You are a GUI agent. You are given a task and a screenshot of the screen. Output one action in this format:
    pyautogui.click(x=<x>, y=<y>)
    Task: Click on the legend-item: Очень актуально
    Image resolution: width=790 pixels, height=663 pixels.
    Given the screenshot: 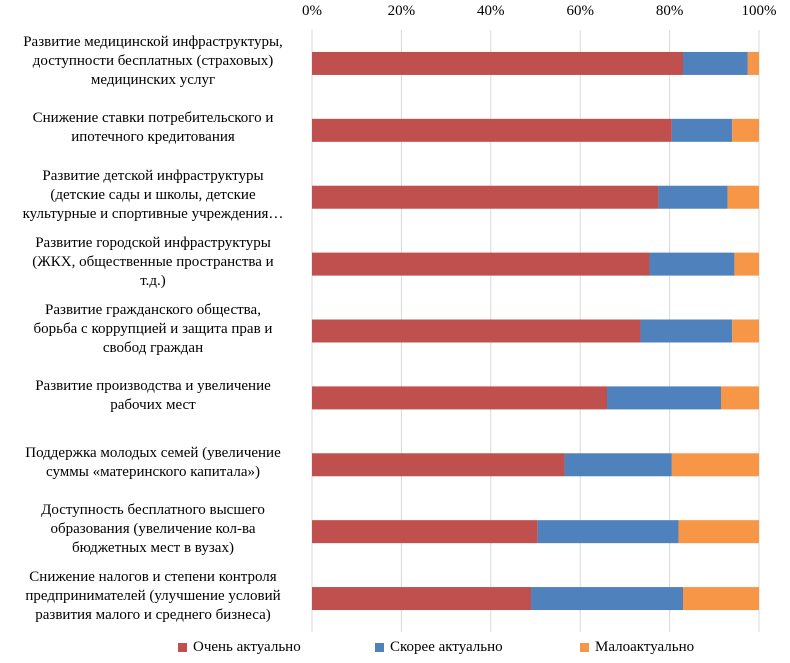 What is the action you would take?
    pyautogui.click(x=239, y=647)
    